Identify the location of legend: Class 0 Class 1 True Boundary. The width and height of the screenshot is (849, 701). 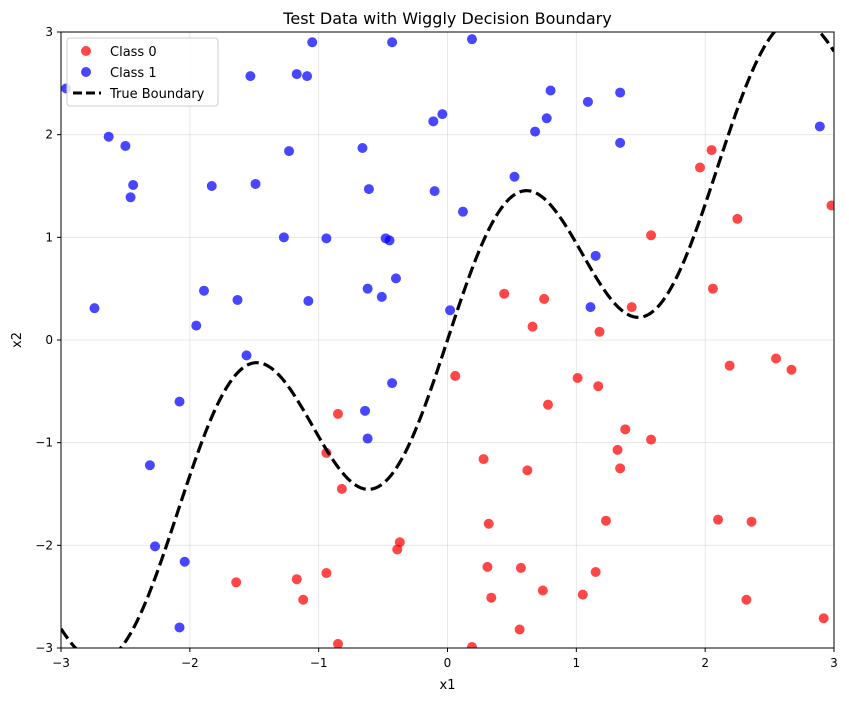
(142, 72).